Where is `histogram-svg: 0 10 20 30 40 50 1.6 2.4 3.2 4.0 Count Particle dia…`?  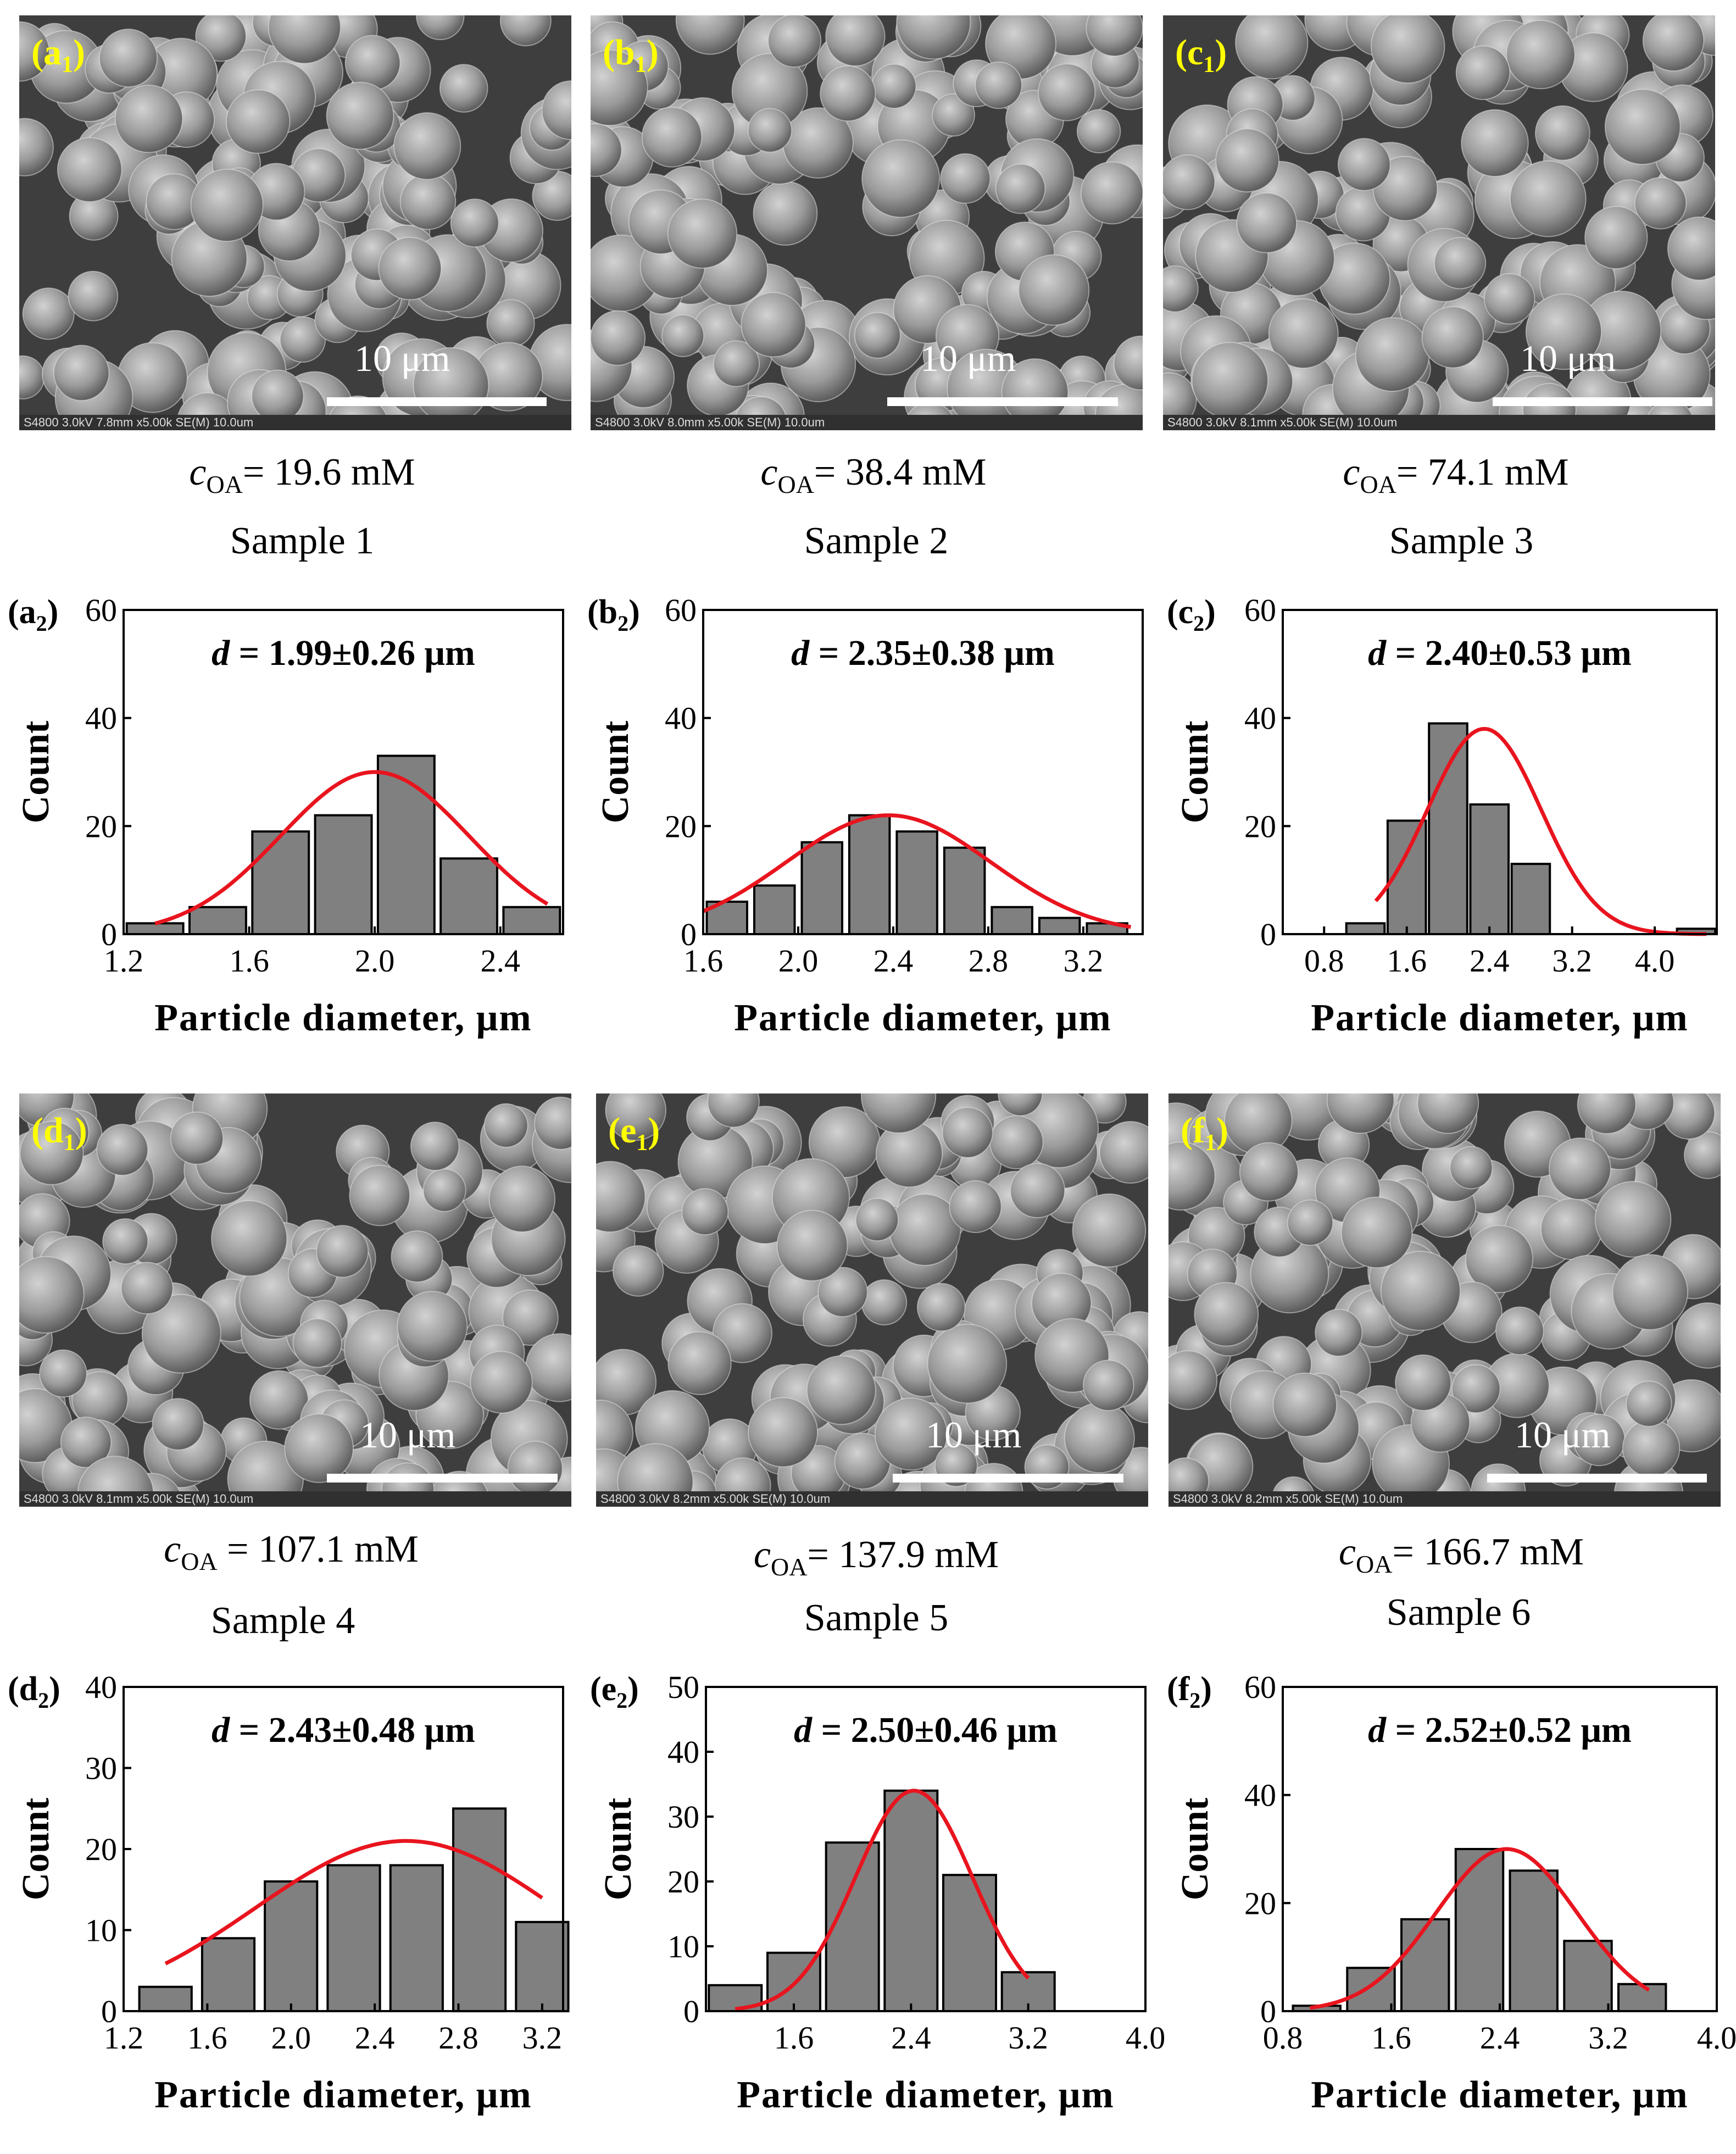
histogram-svg: 0 10 20 30 40 50 1.6 2.4 3.2 4.0 Count Particle dia… is located at coordinates (878, 1892).